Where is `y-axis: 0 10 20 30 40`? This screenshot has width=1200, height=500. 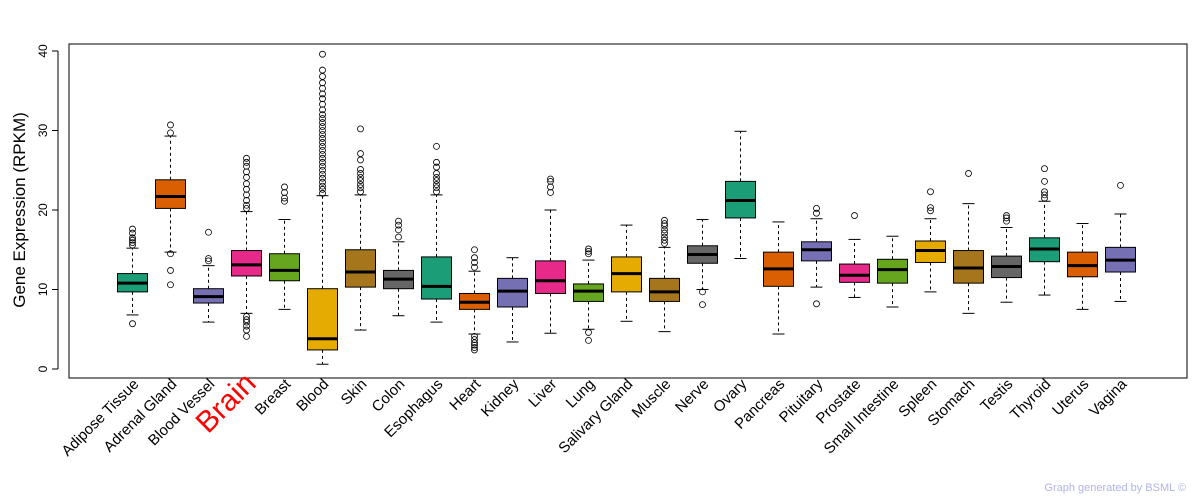 y-axis: 0 10 20 30 40 is located at coordinates (47, 208).